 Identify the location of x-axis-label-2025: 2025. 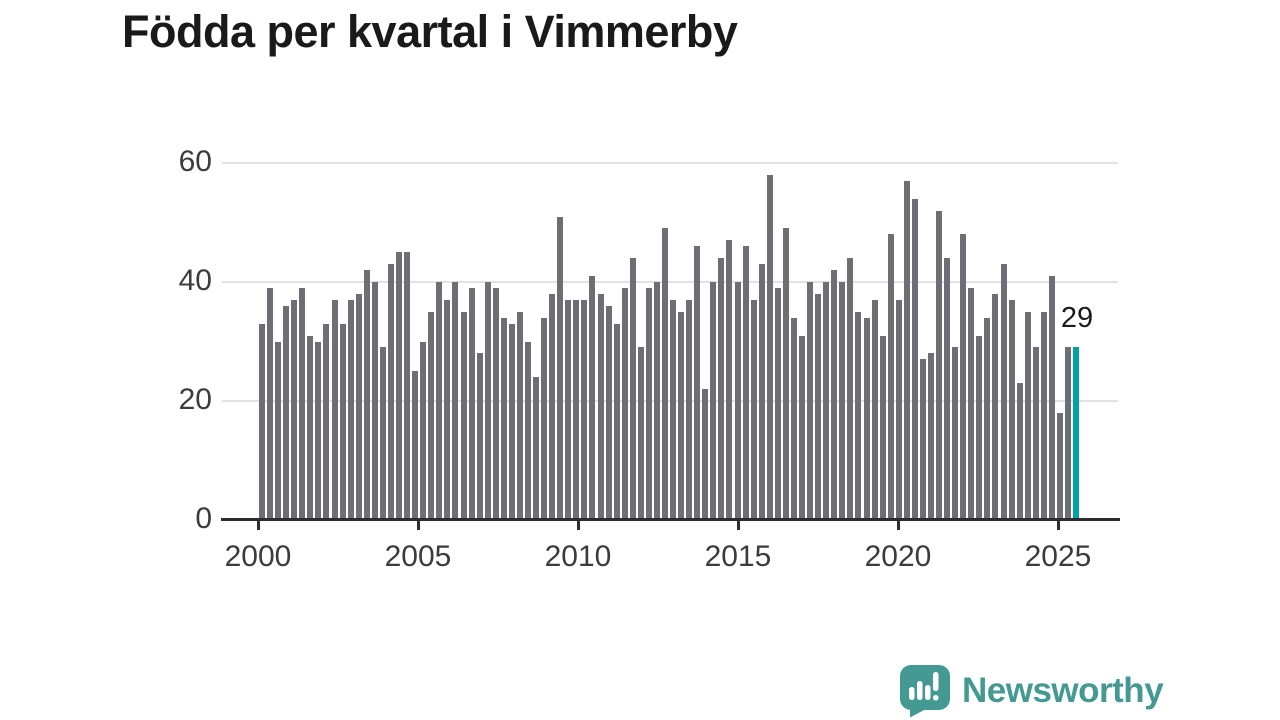
(1058, 556).